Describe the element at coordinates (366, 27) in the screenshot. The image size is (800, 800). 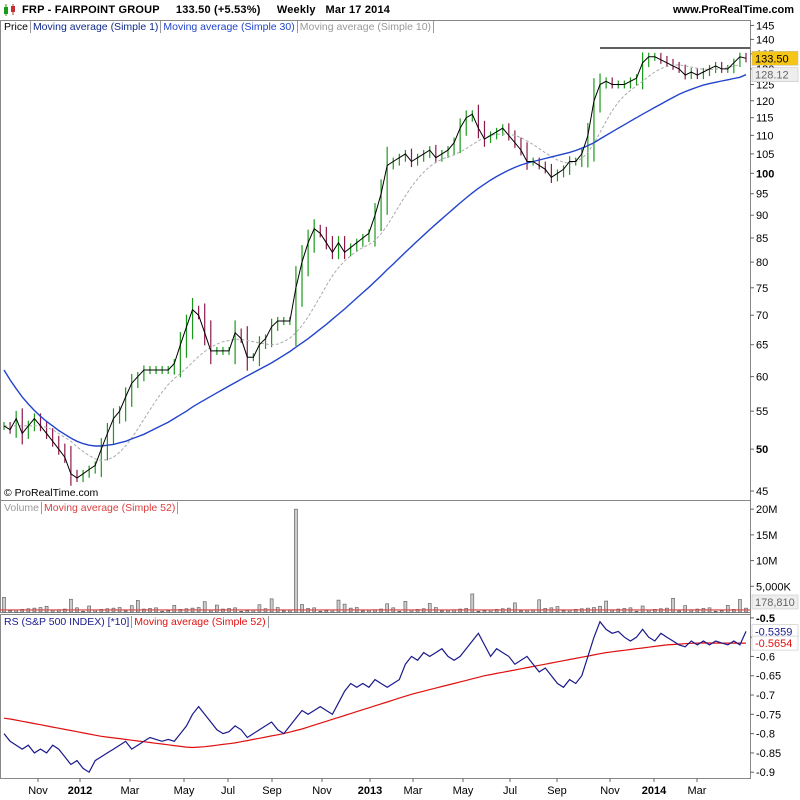
I see `legend-ma10: Moving average (Simple 10)` at that location.